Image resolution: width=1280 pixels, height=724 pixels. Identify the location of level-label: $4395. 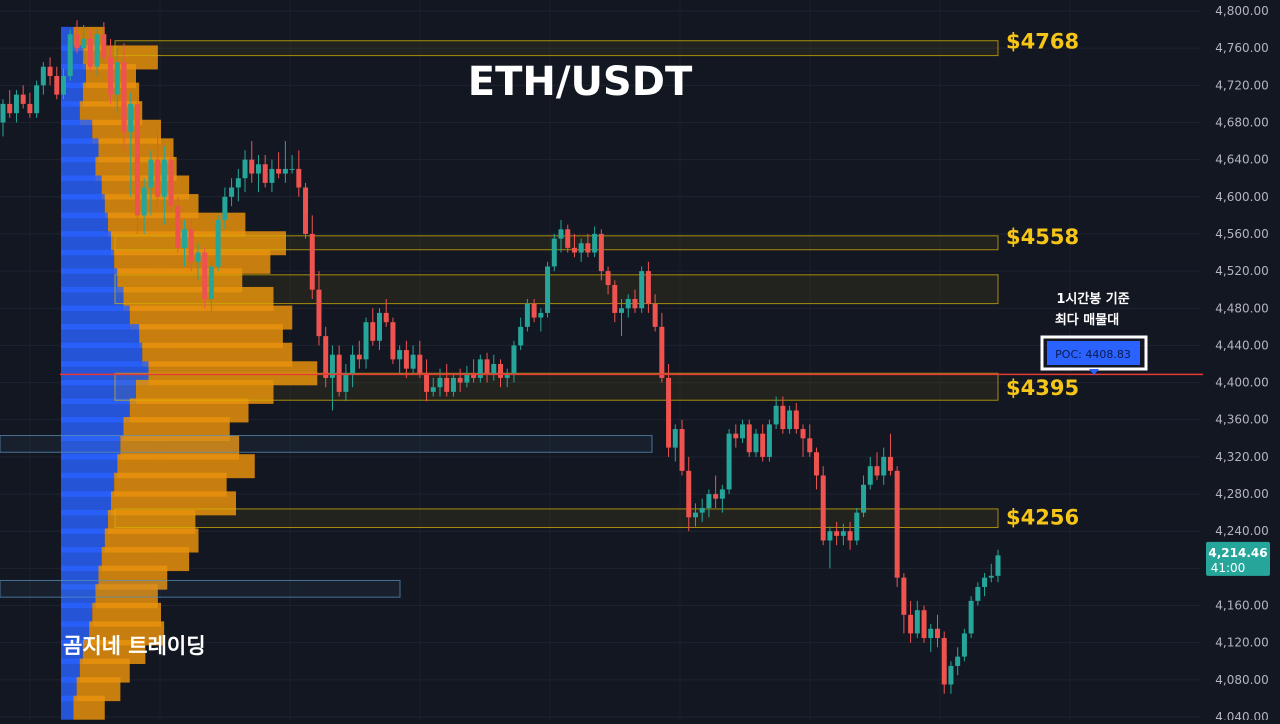
(1042, 388).